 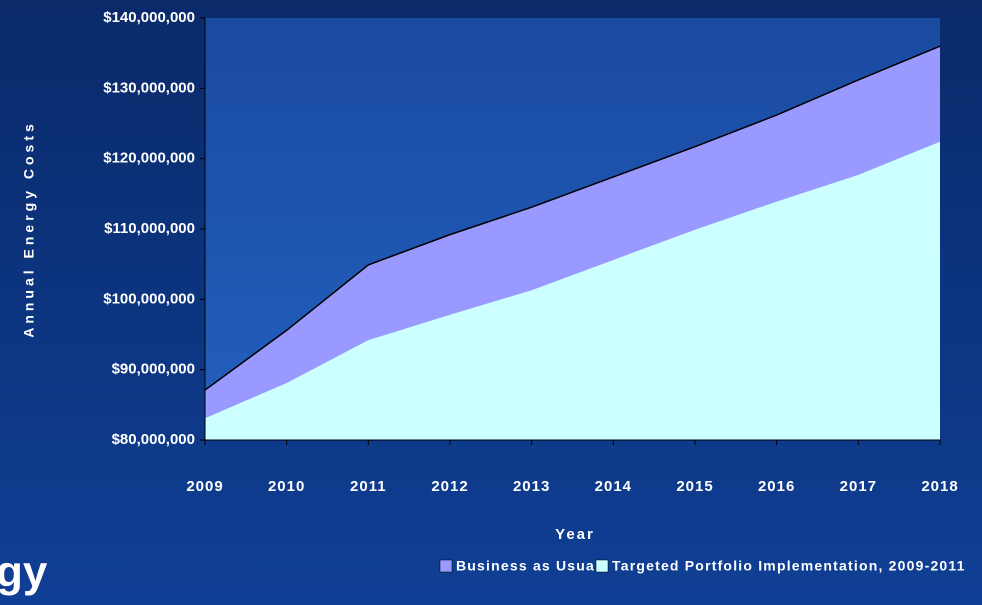 I want to click on y-axis-label: Annual Energy Costs, so click(x=29, y=229).